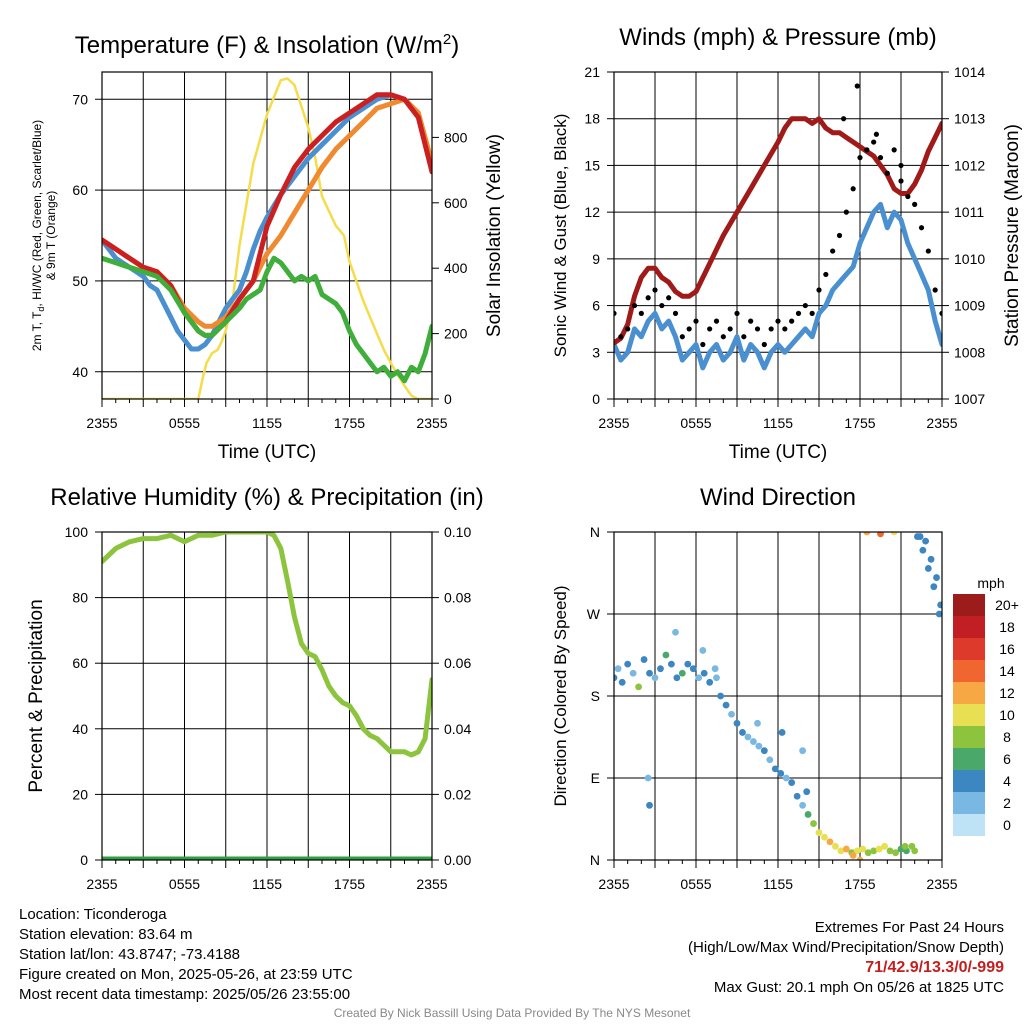 The image size is (1024, 1024). I want to click on location-text: Location: Ticonderoga, so click(93, 914).